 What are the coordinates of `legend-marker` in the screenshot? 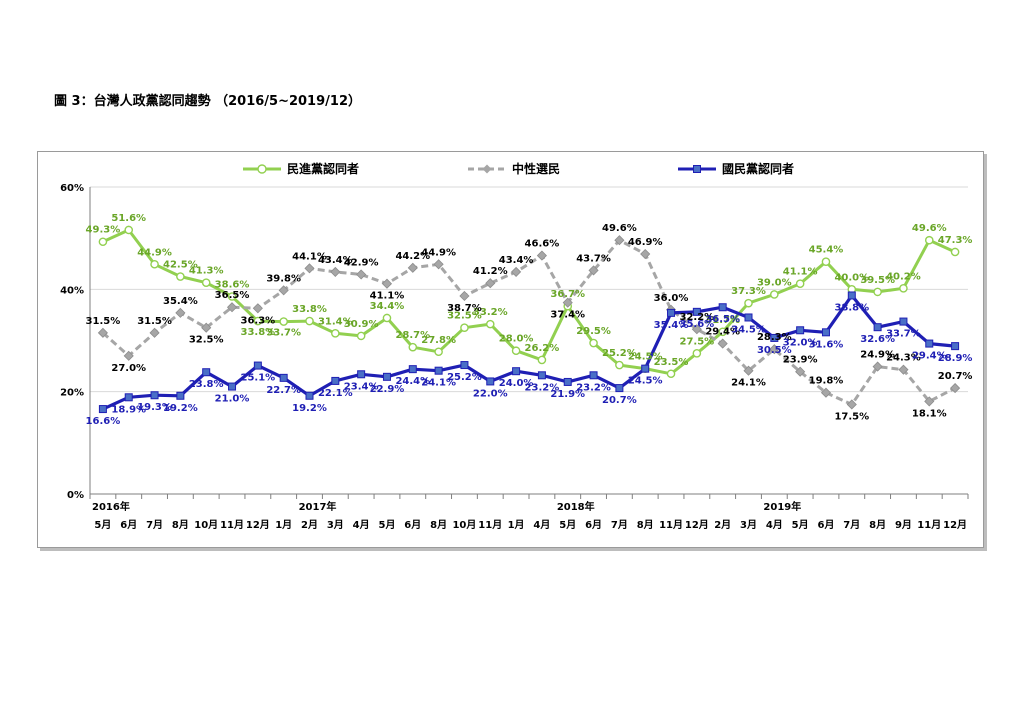 It's located at (262, 169).